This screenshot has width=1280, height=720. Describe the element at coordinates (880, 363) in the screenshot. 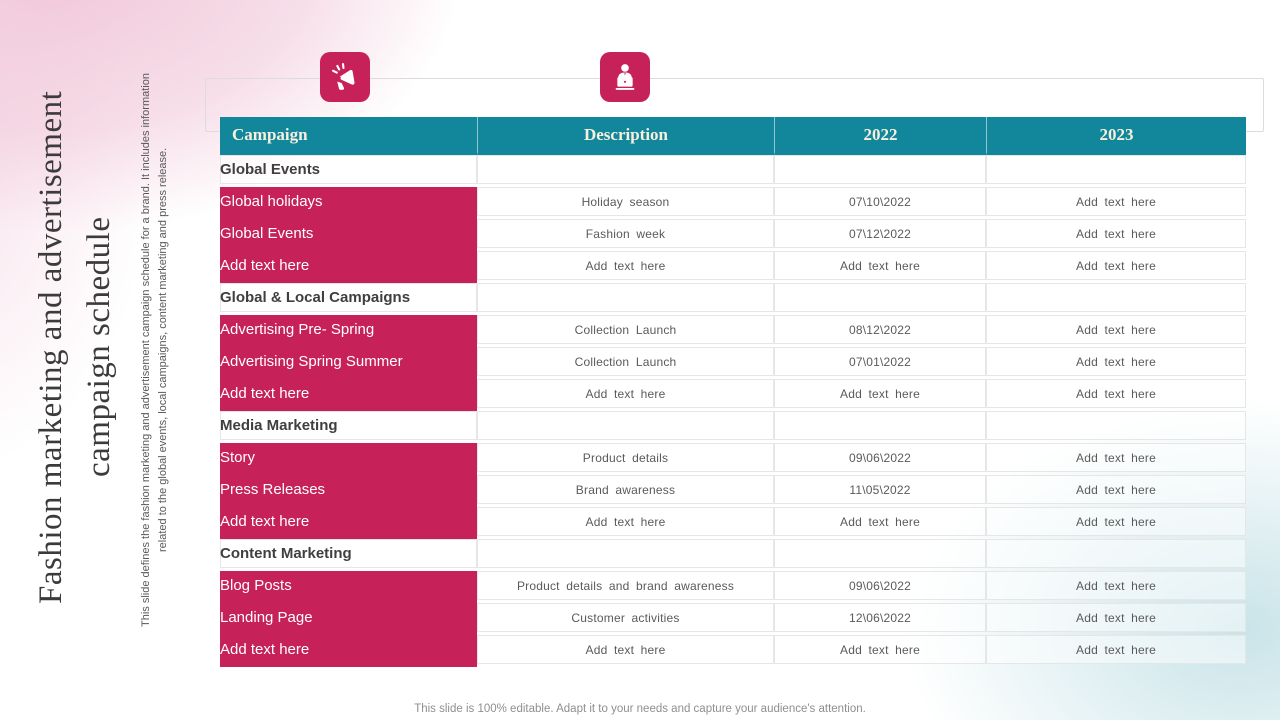

I see `year-2022-cell: 07\01\2022` at that location.